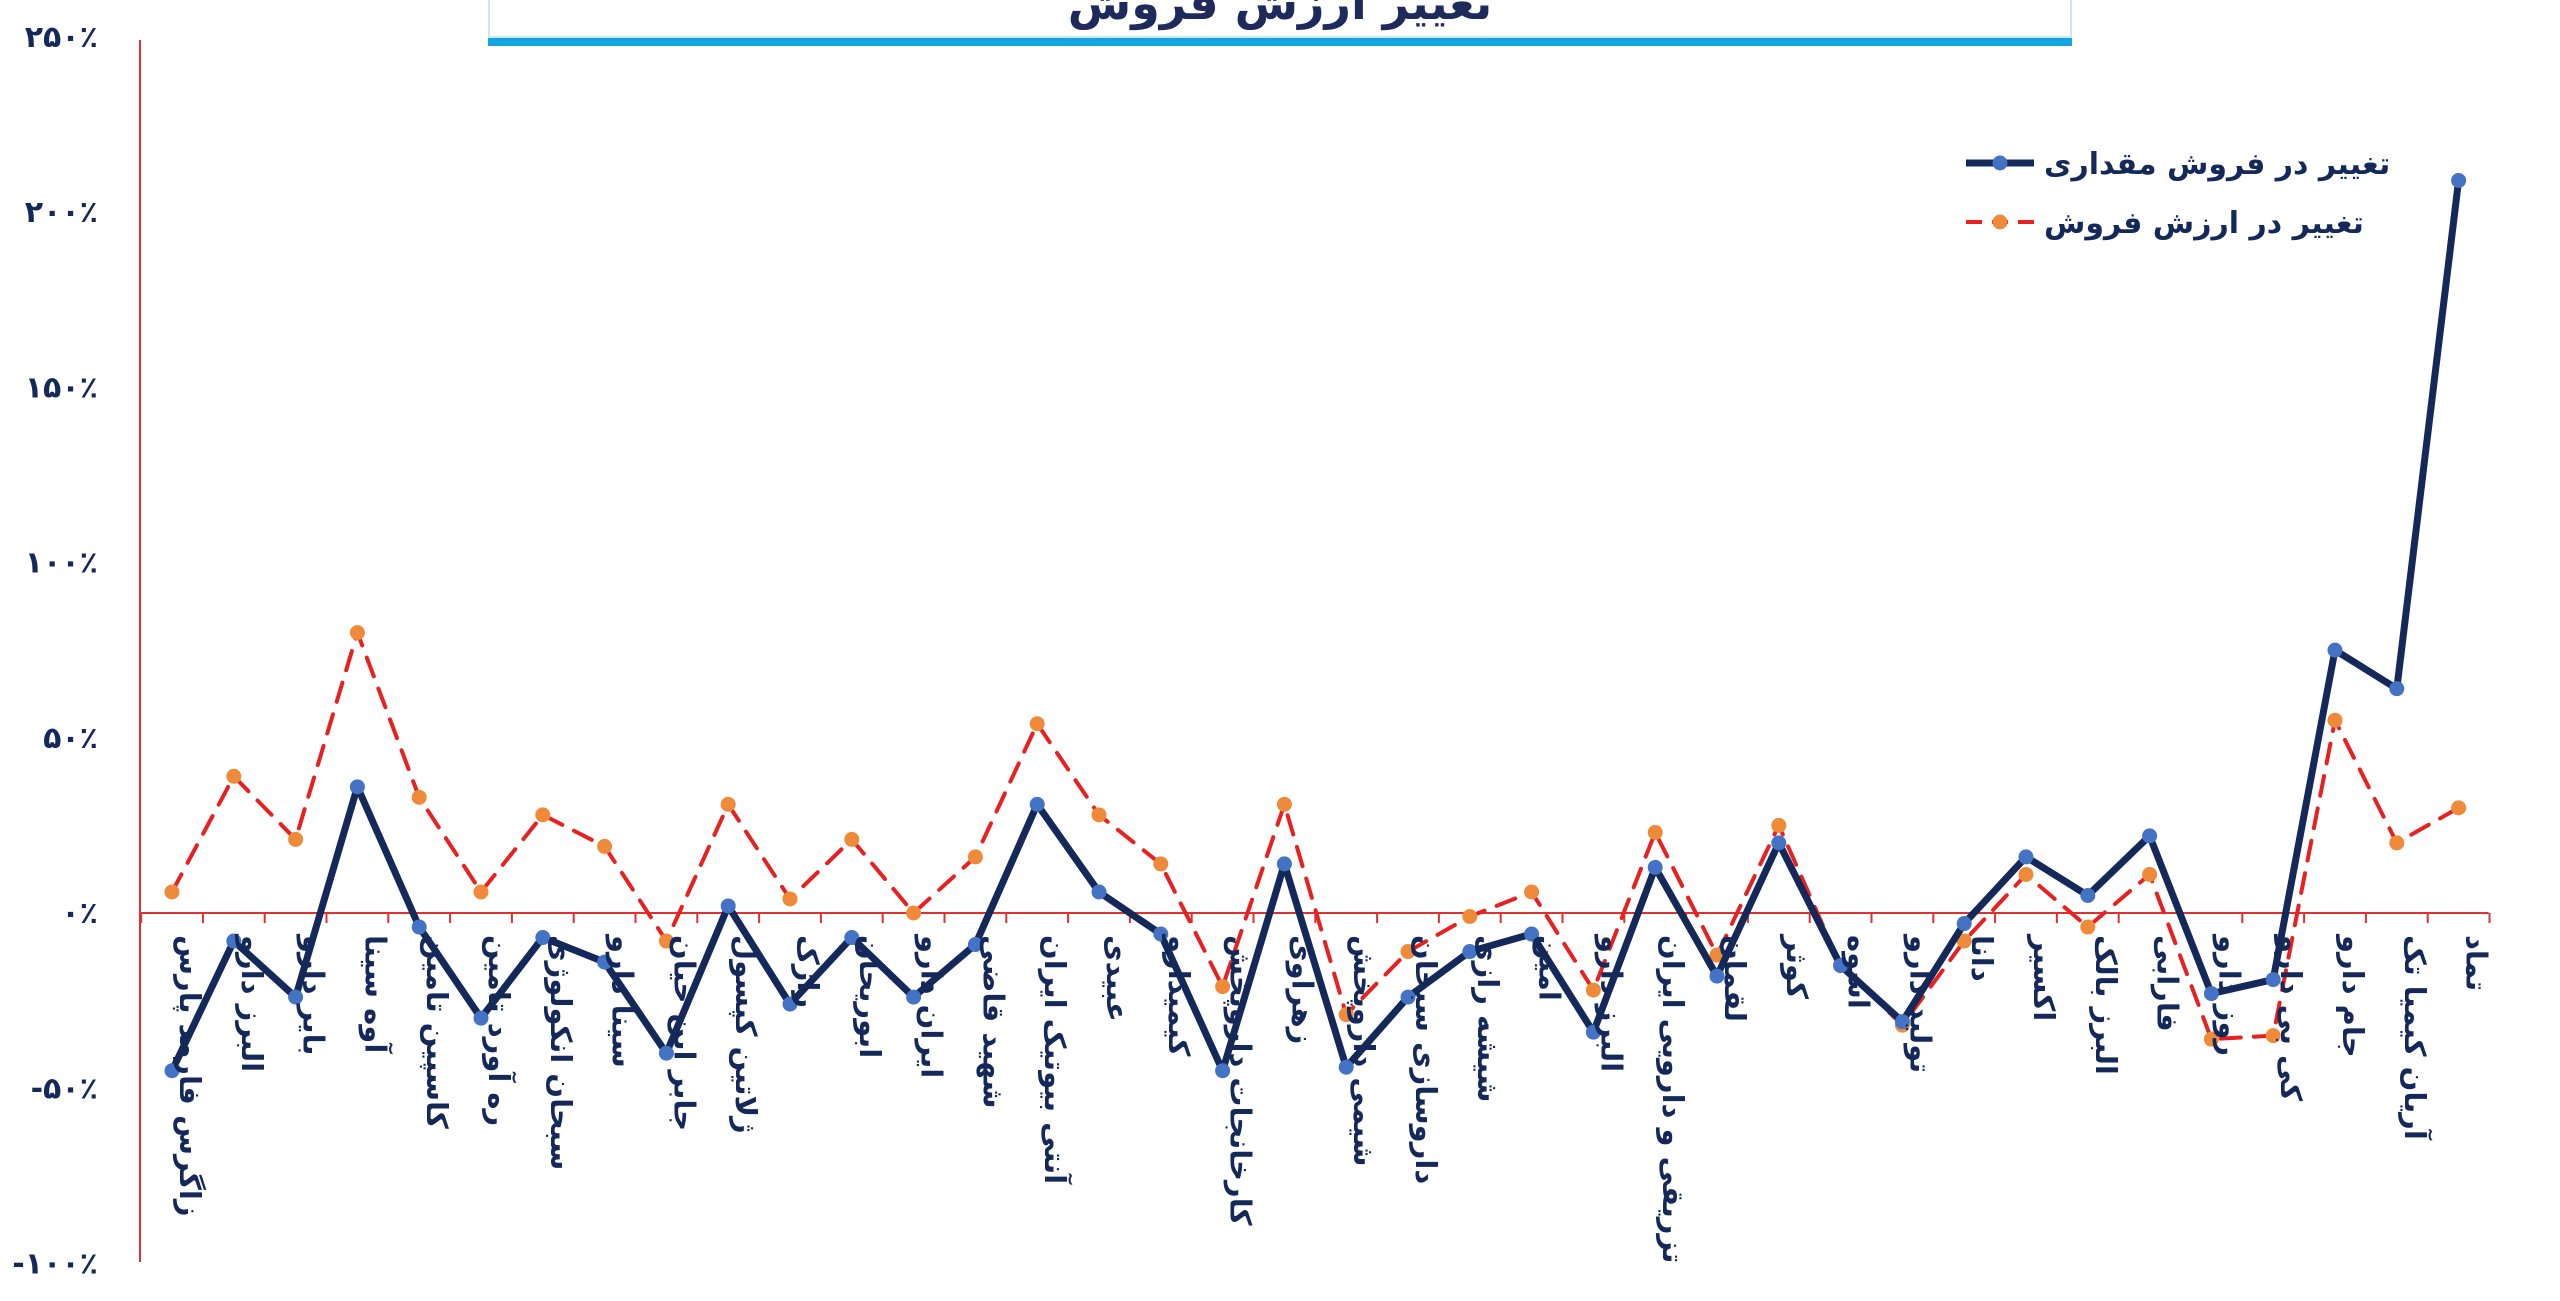 The image size is (2560, 1301). What do you see at coordinates (61, 387) in the screenshot?
I see `y-tick-label: ۱۵۰٪` at bounding box center [61, 387].